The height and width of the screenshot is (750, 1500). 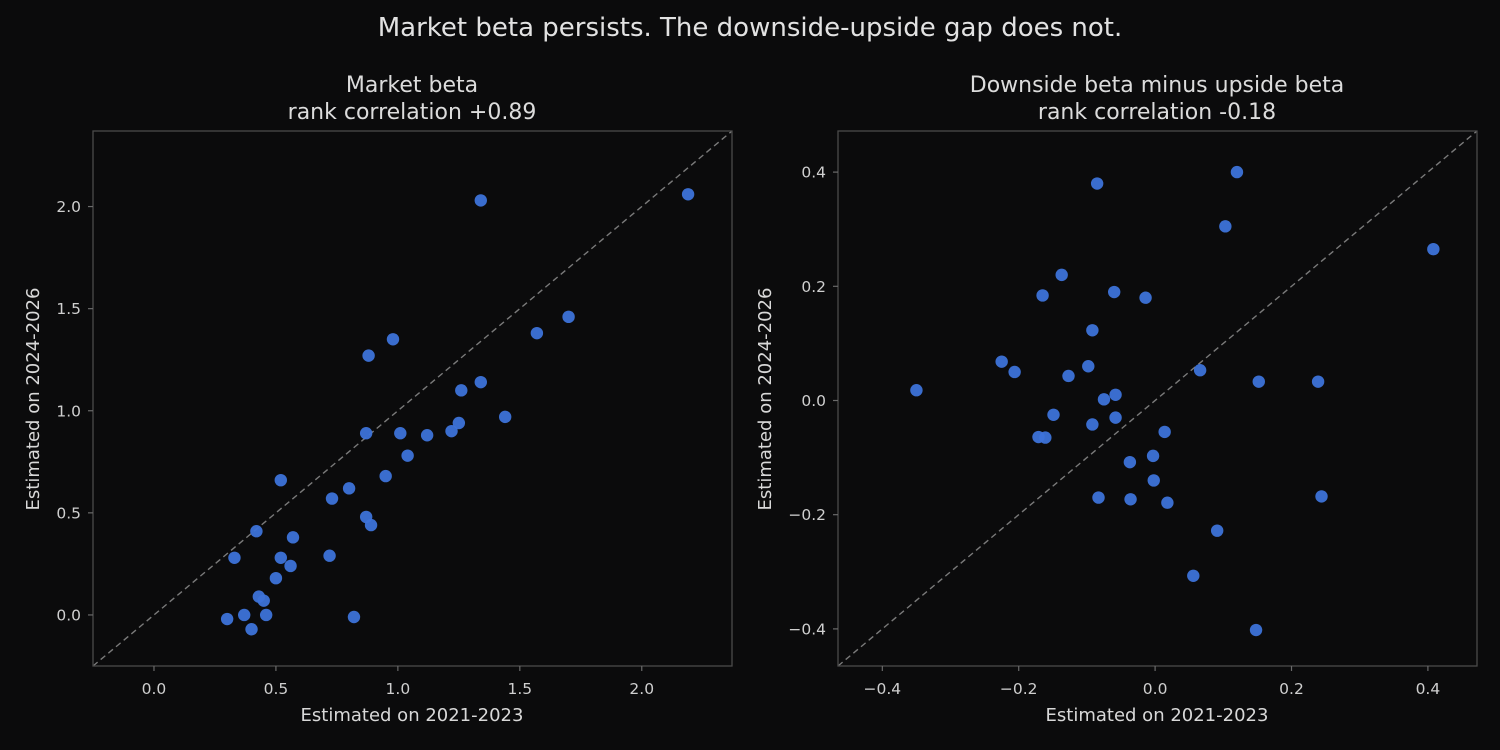 What do you see at coordinates (68, 309) in the screenshot?
I see `y-tick-label: 1.5` at bounding box center [68, 309].